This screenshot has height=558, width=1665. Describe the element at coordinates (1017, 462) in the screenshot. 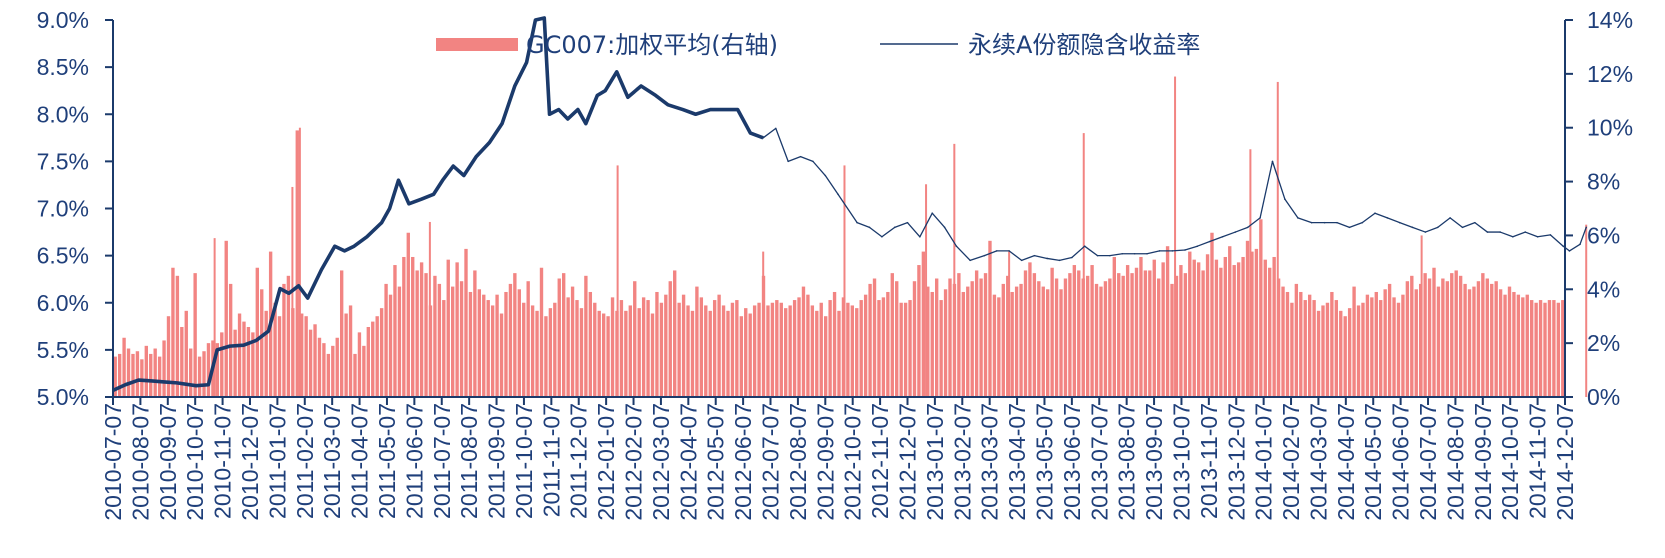

I see `x-tick-label: 2013-04-07` at that location.